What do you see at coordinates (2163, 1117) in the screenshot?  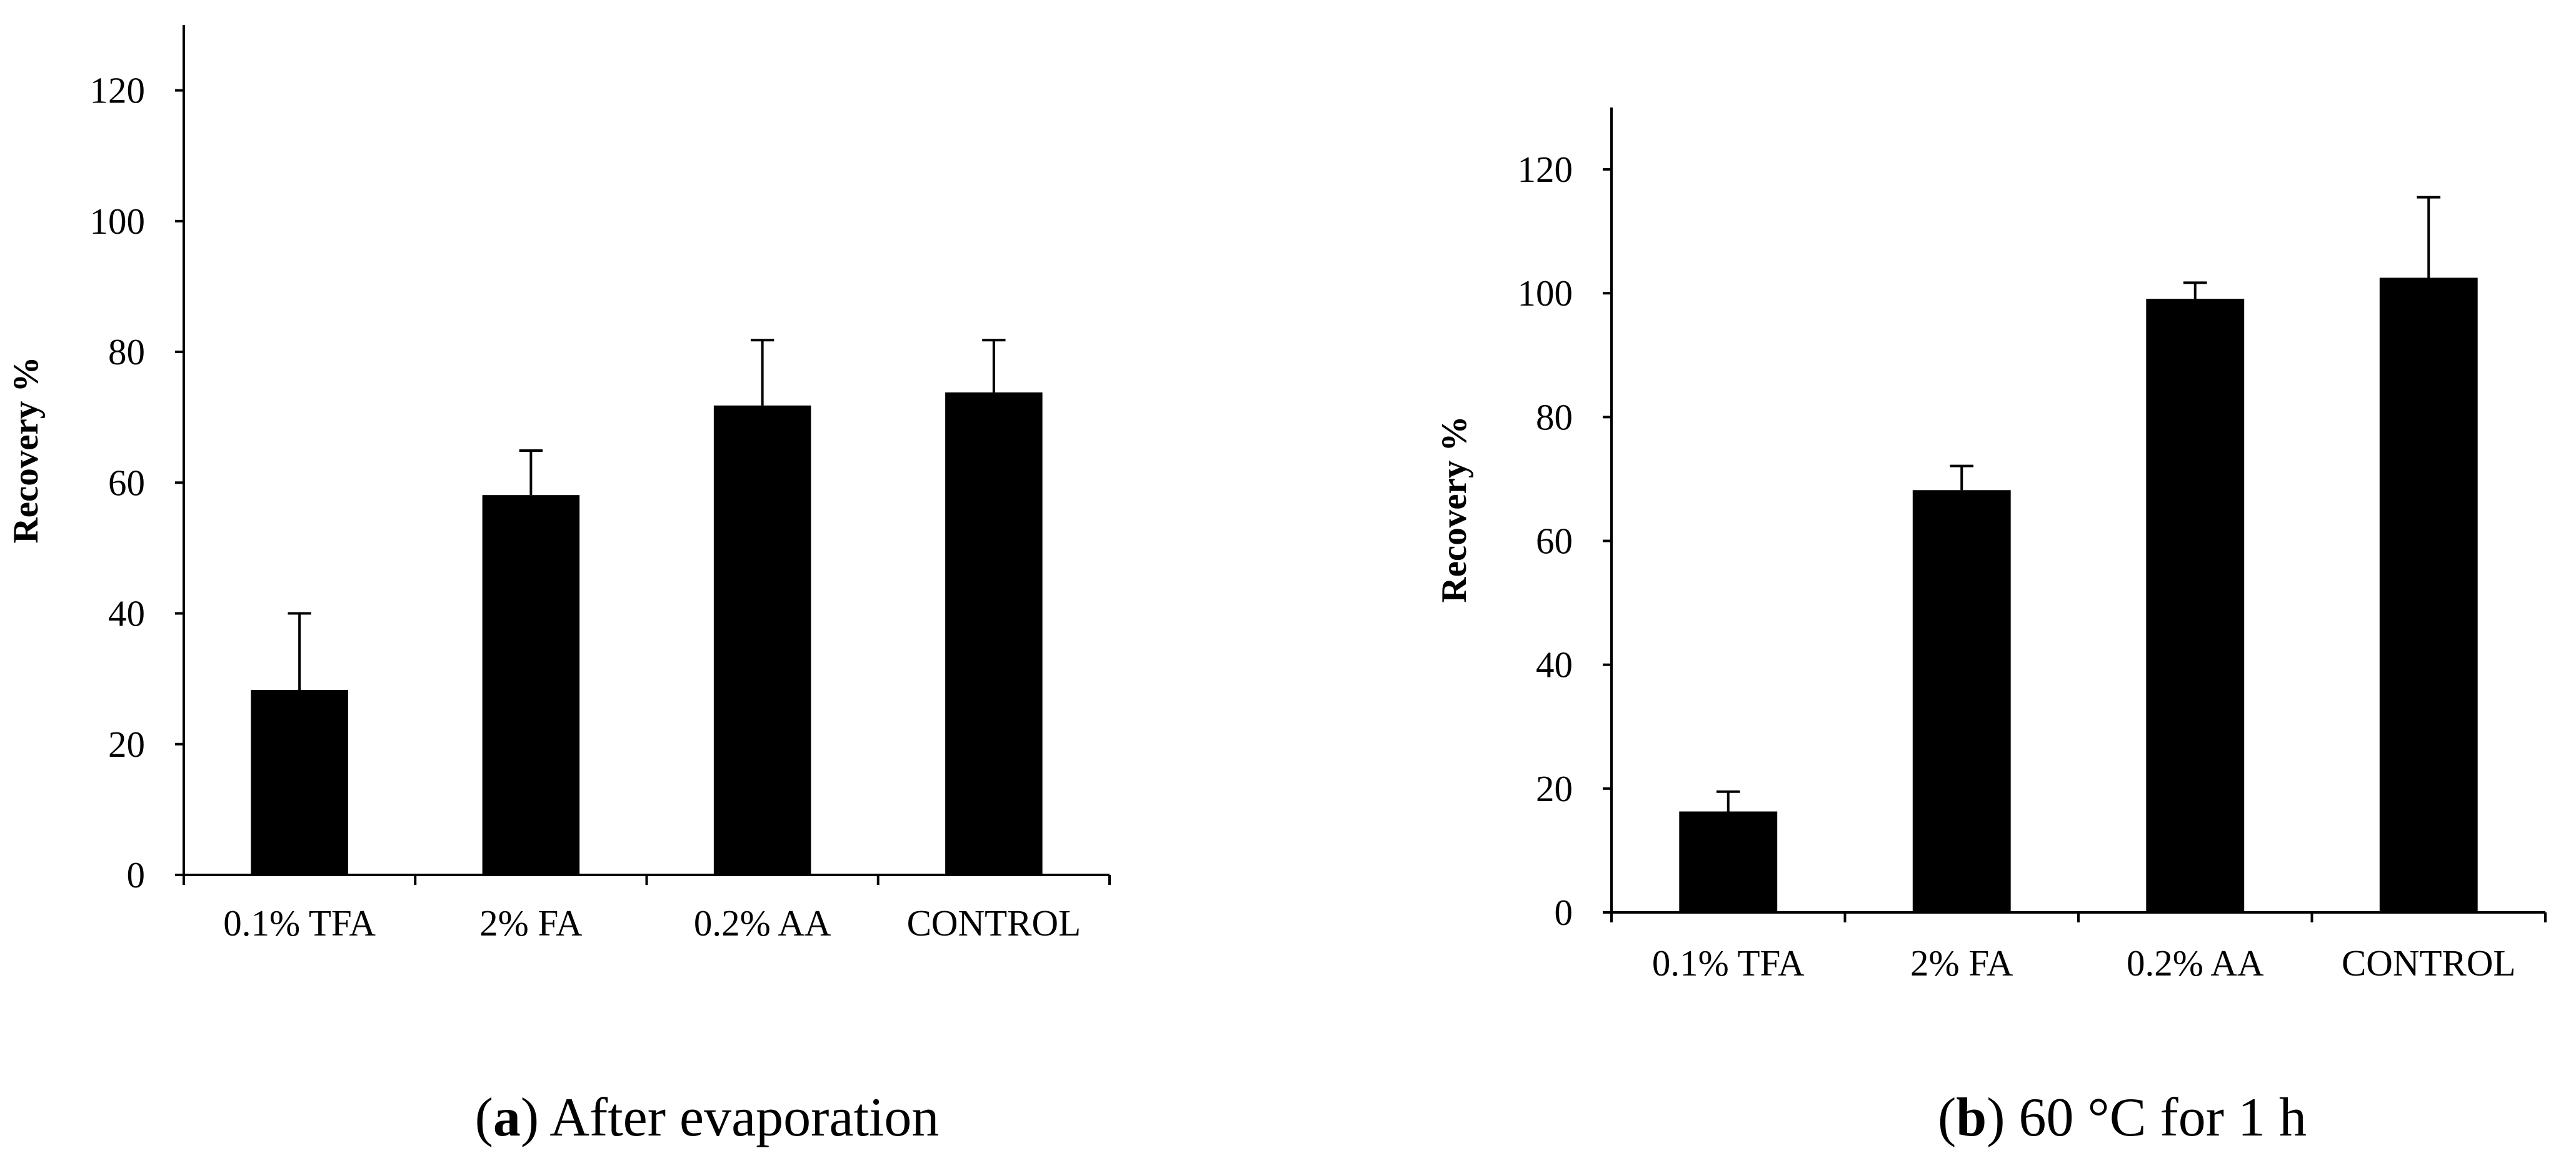 I see `caption-b-text: 60 °C for 1 h` at bounding box center [2163, 1117].